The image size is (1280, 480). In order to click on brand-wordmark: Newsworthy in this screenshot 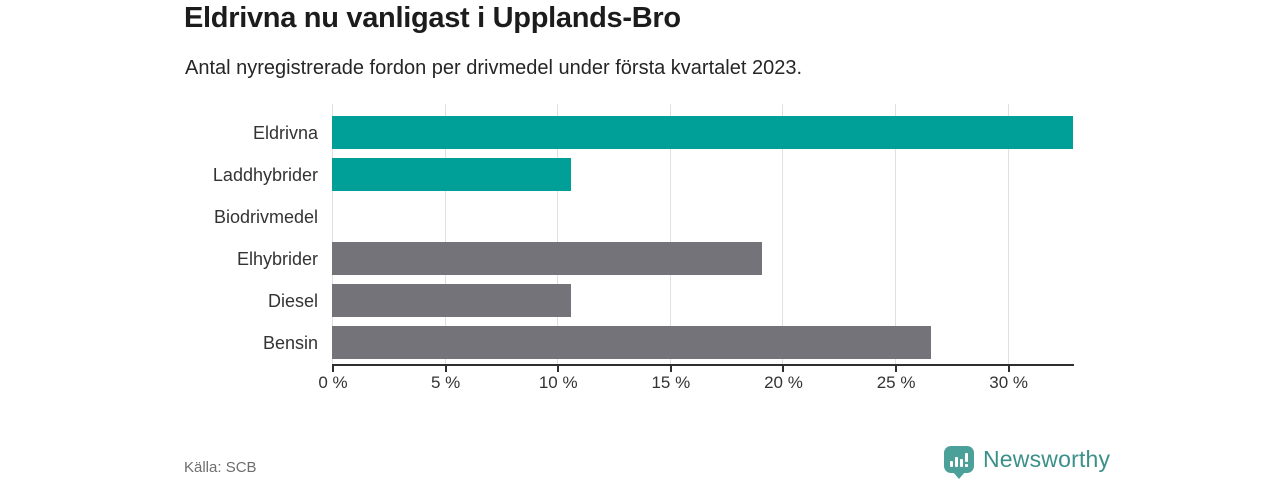, I will do `click(1047, 459)`.